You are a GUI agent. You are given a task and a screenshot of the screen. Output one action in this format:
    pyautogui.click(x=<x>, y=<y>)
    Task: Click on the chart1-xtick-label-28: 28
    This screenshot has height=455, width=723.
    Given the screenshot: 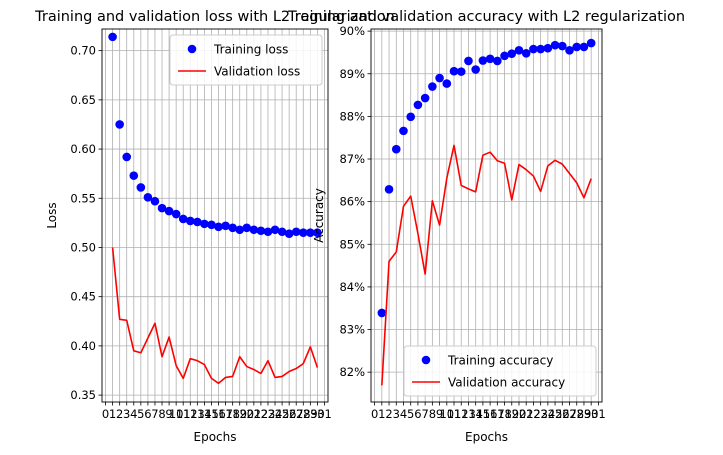 What is the action you would take?
    pyautogui.click(x=303, y=414)
    